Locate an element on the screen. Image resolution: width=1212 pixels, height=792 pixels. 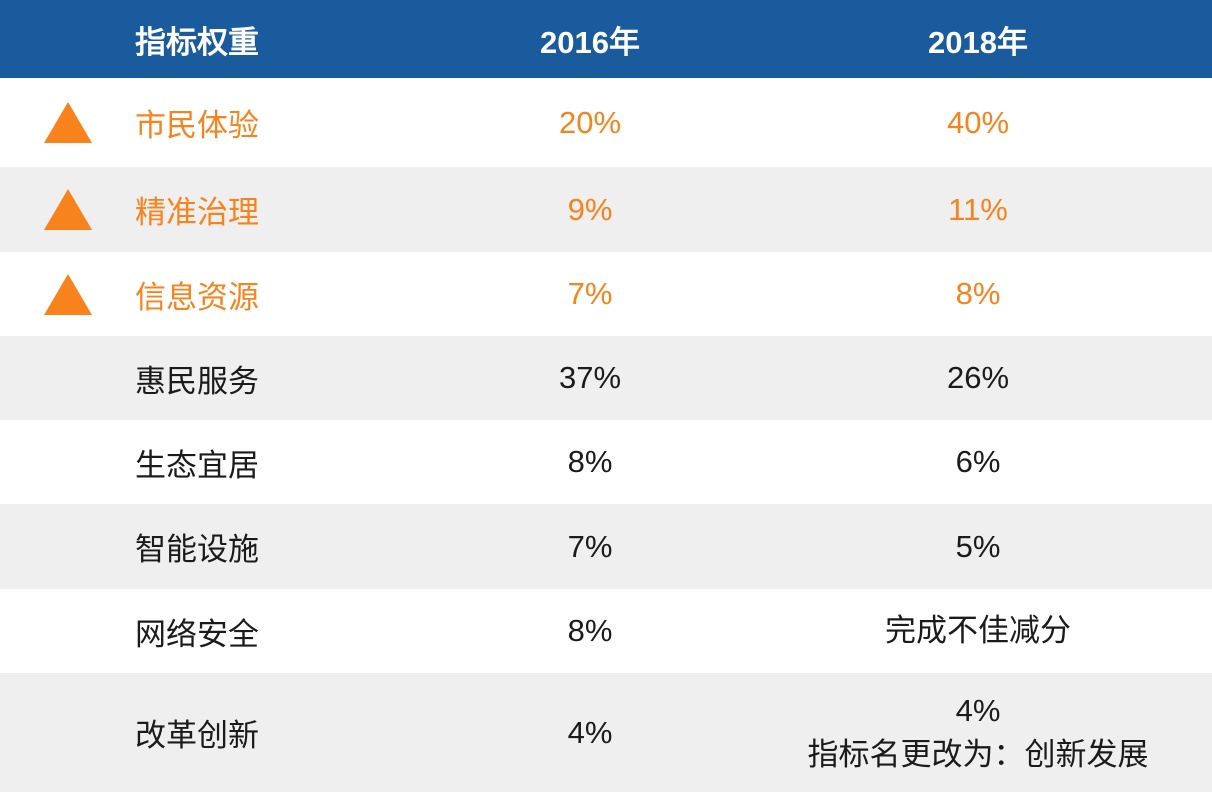
value-2016: 4% is located at coordinates (590, 732).